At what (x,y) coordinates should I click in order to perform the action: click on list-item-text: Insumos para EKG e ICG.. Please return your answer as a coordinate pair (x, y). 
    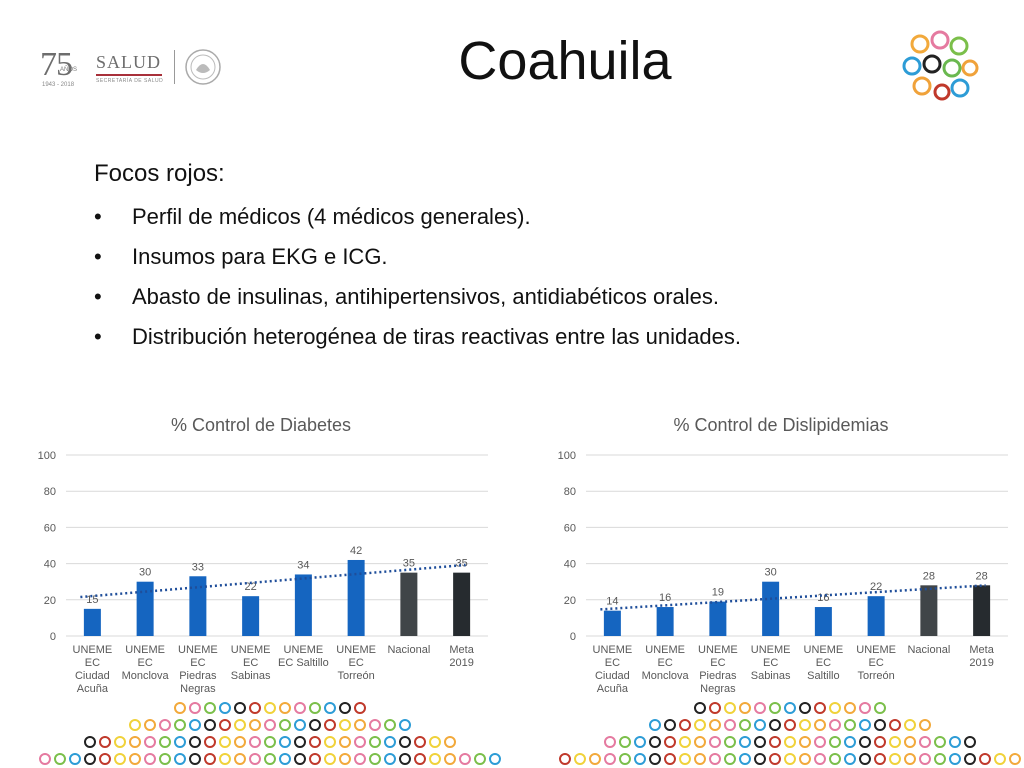
    Looking at the image, I should click on (260, 256).